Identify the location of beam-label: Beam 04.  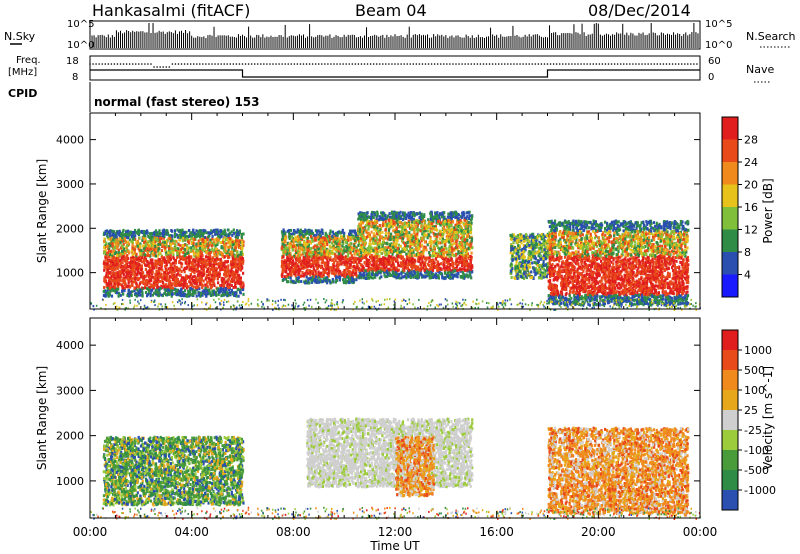
(391, 10).